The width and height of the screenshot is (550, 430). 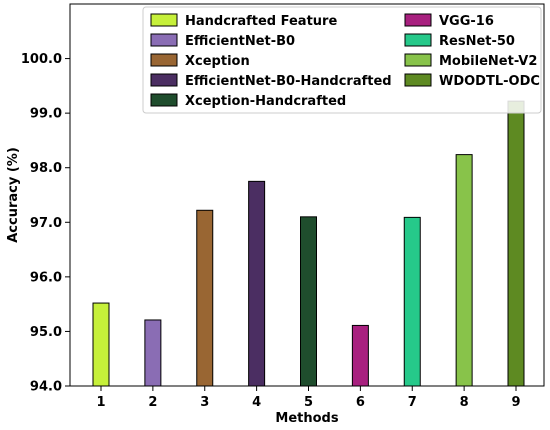 What do you see at coordinates (288, 81) in the screenshot?
I see `legend-label: EfficientNet-B0-Handcrafted` at bounding box center [288, 81].